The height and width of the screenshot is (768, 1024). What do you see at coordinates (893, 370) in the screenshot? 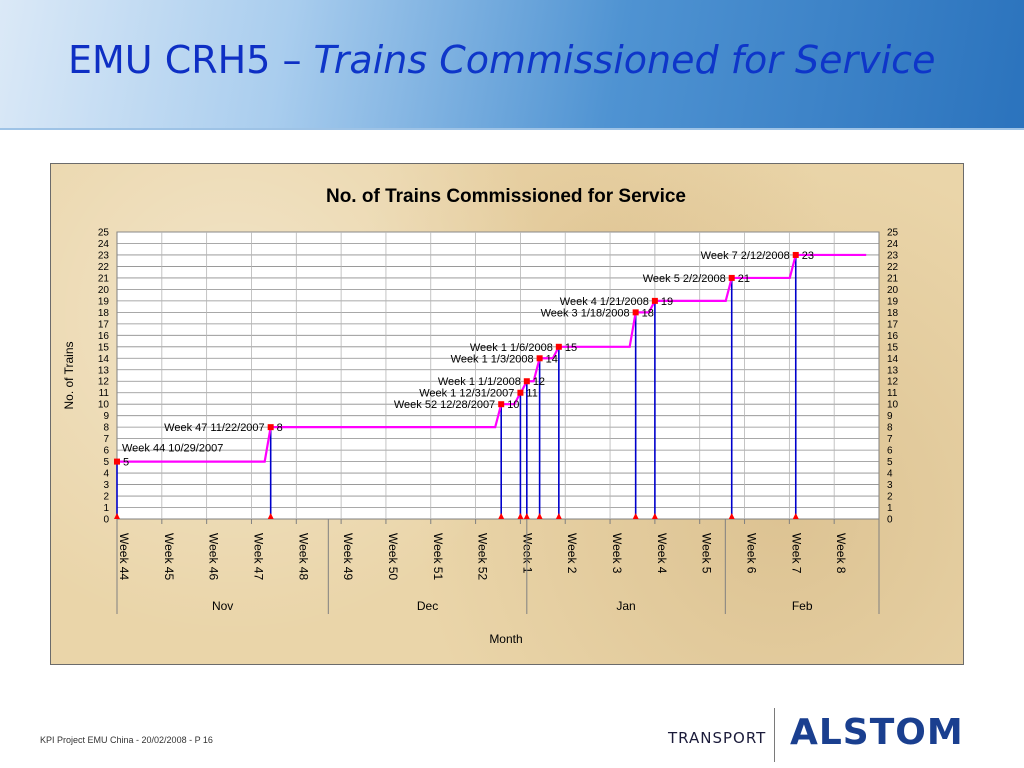
I see `y-tick-label-right: 13` at bounding box center [893, 370].